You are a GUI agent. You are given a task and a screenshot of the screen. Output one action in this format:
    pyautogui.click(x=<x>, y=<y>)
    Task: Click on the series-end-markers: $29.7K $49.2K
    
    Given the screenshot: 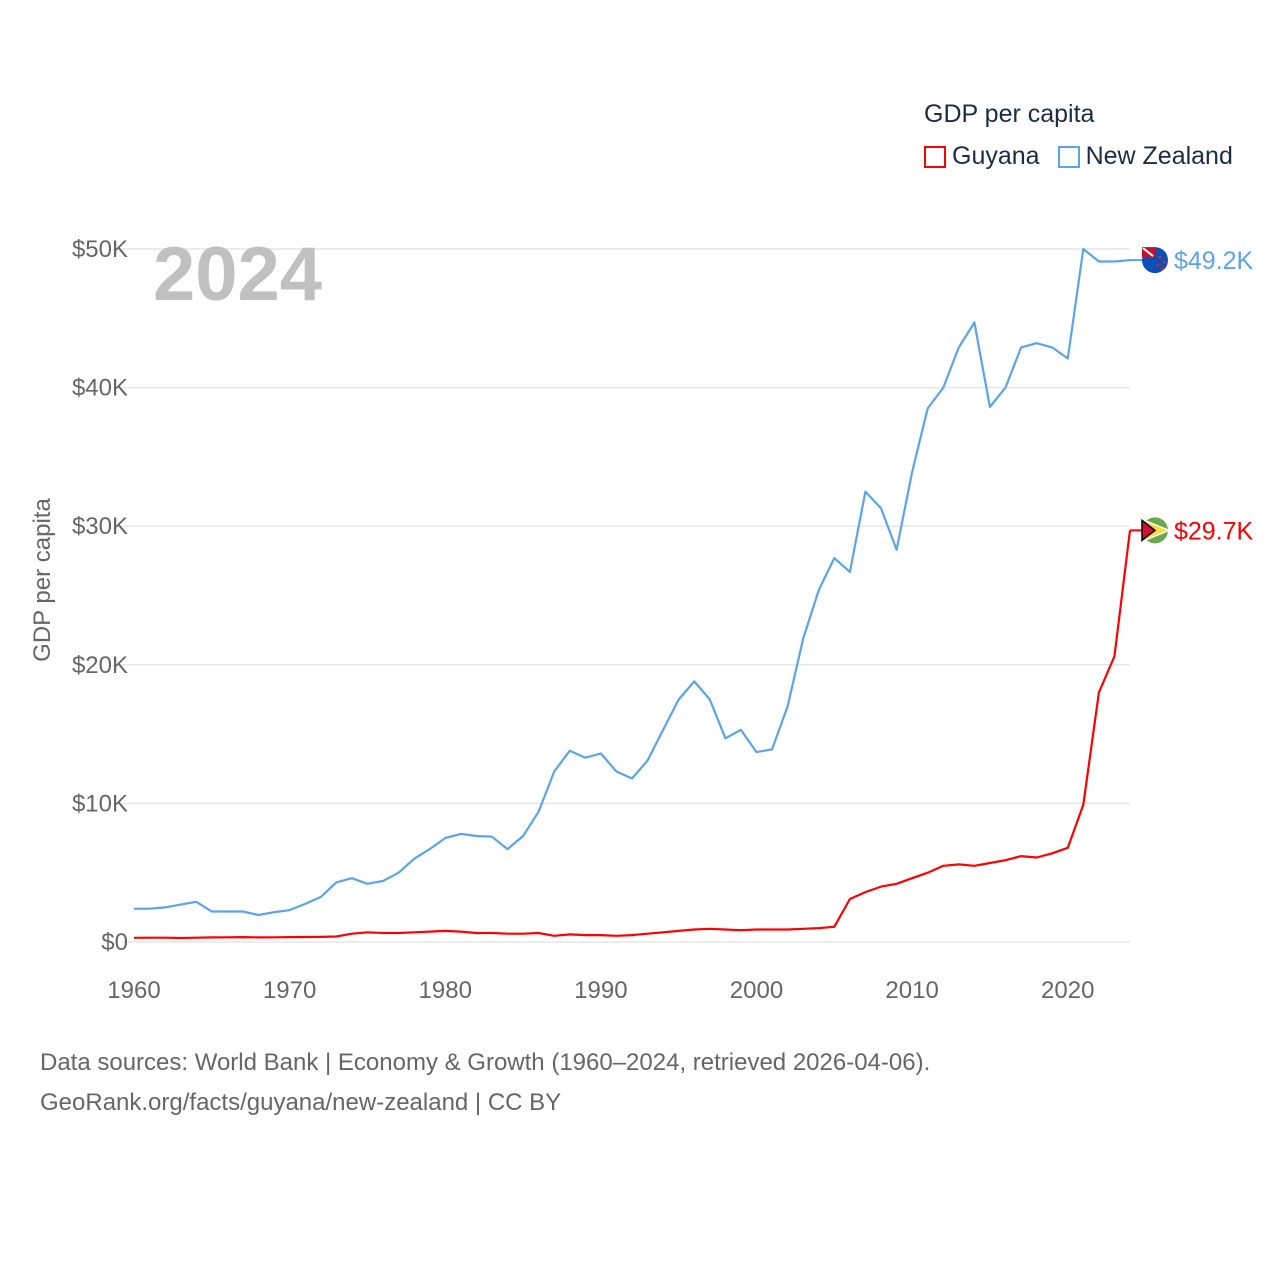 What is the action you would take?
    pyautogui.click(x=1192, y=396)
    